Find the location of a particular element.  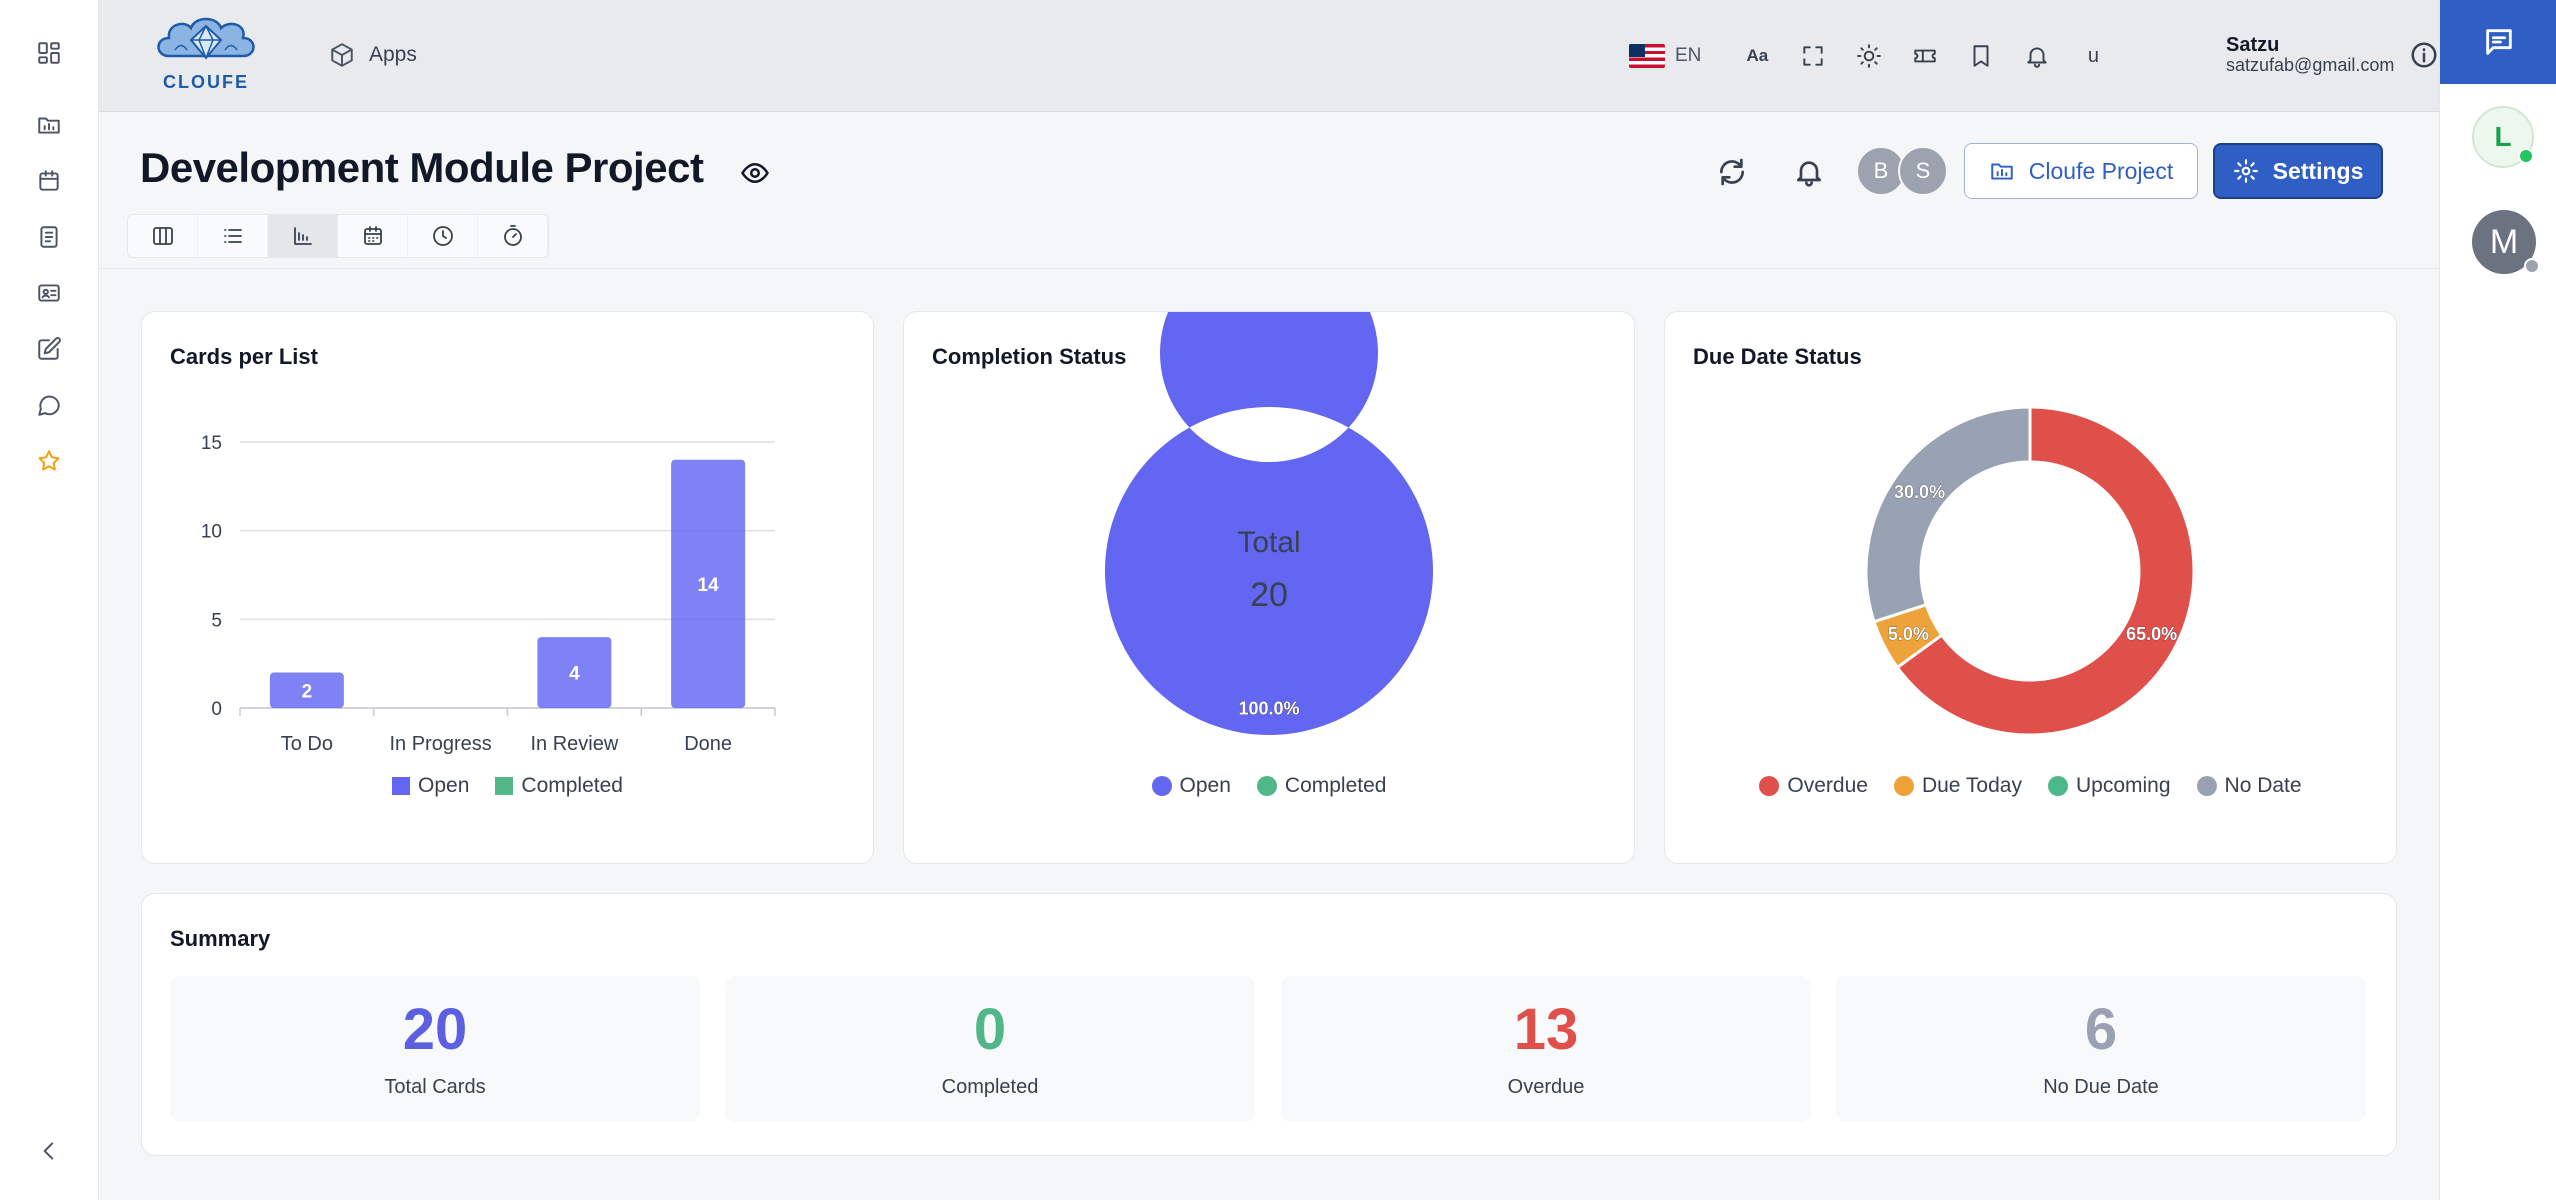

language-selector: EN is located at coordinates (1665, 56).